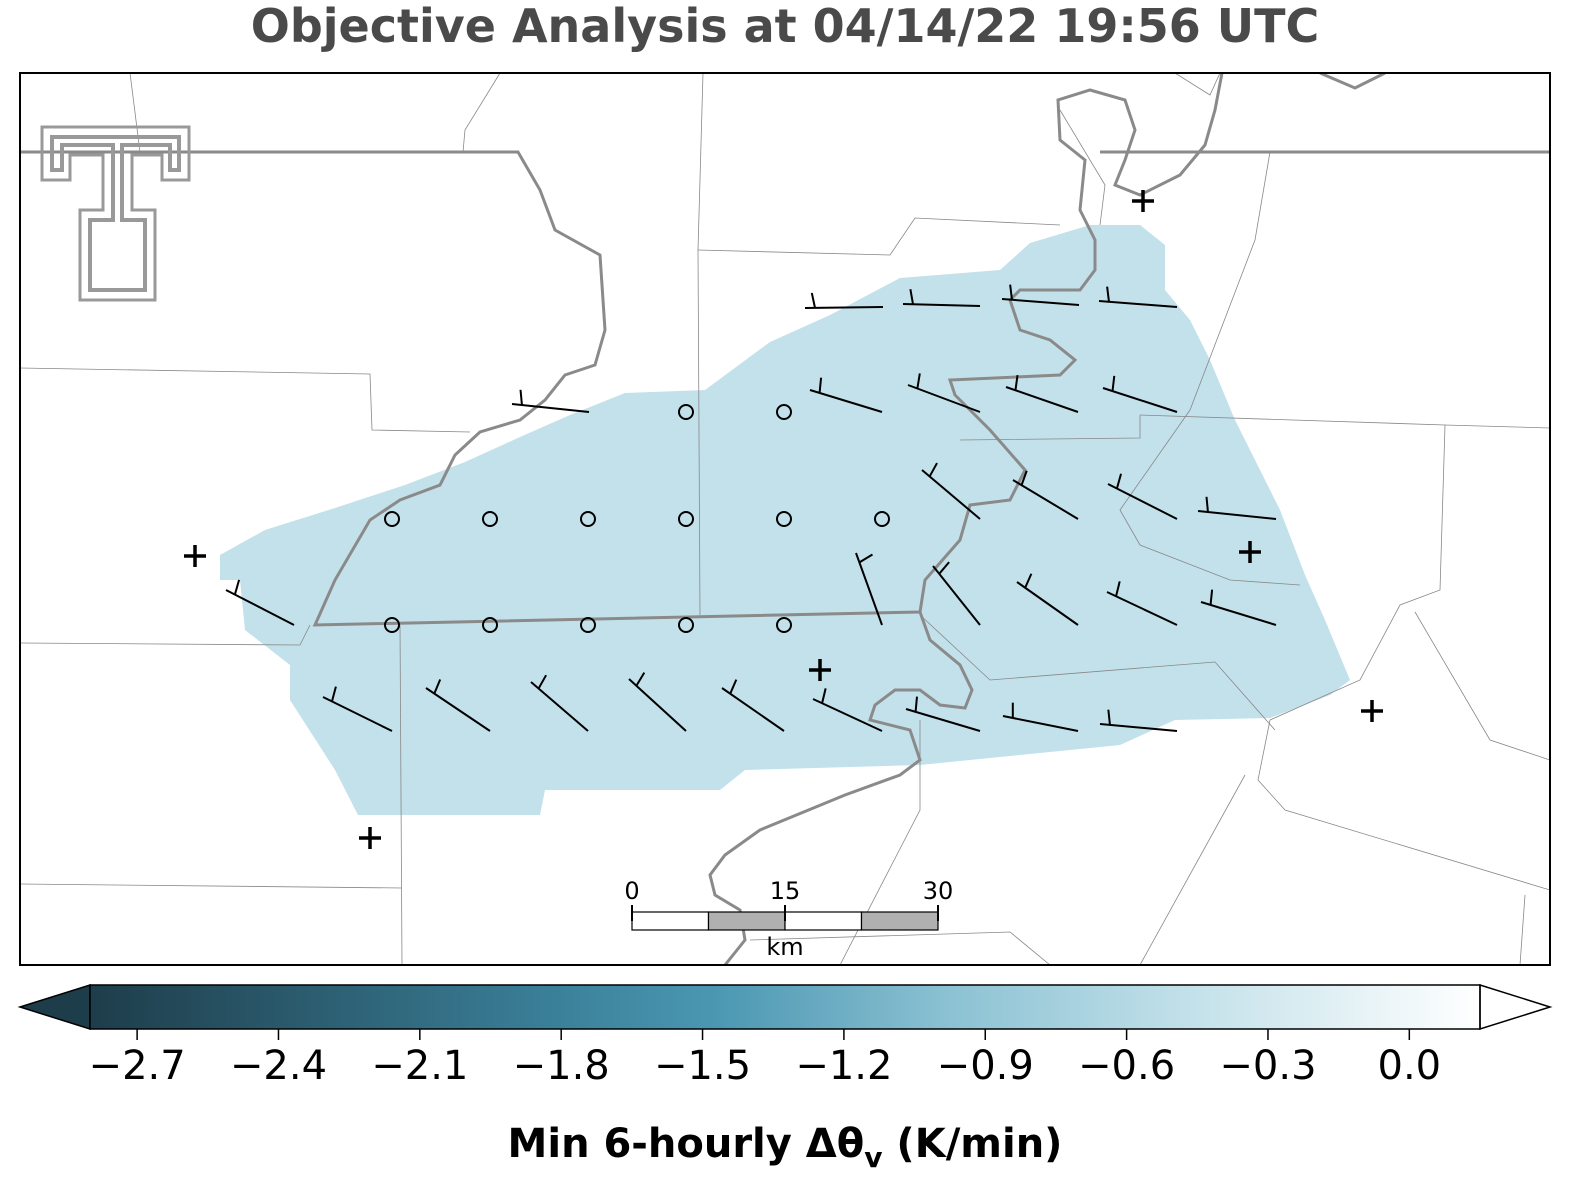  I want to click on colorbar-tick-label: −1.5, so click(702, 1066).